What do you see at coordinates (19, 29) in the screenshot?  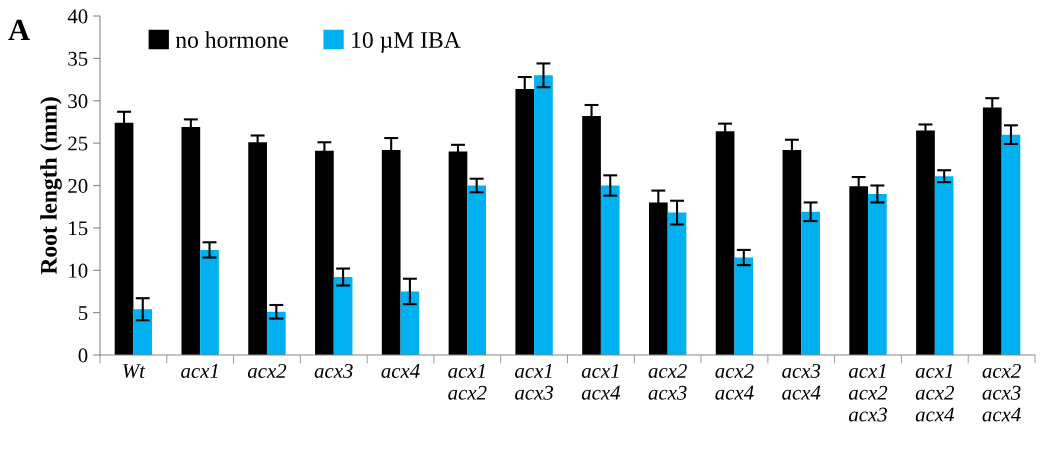 I see `text: A` at bounding box center [19, 29].